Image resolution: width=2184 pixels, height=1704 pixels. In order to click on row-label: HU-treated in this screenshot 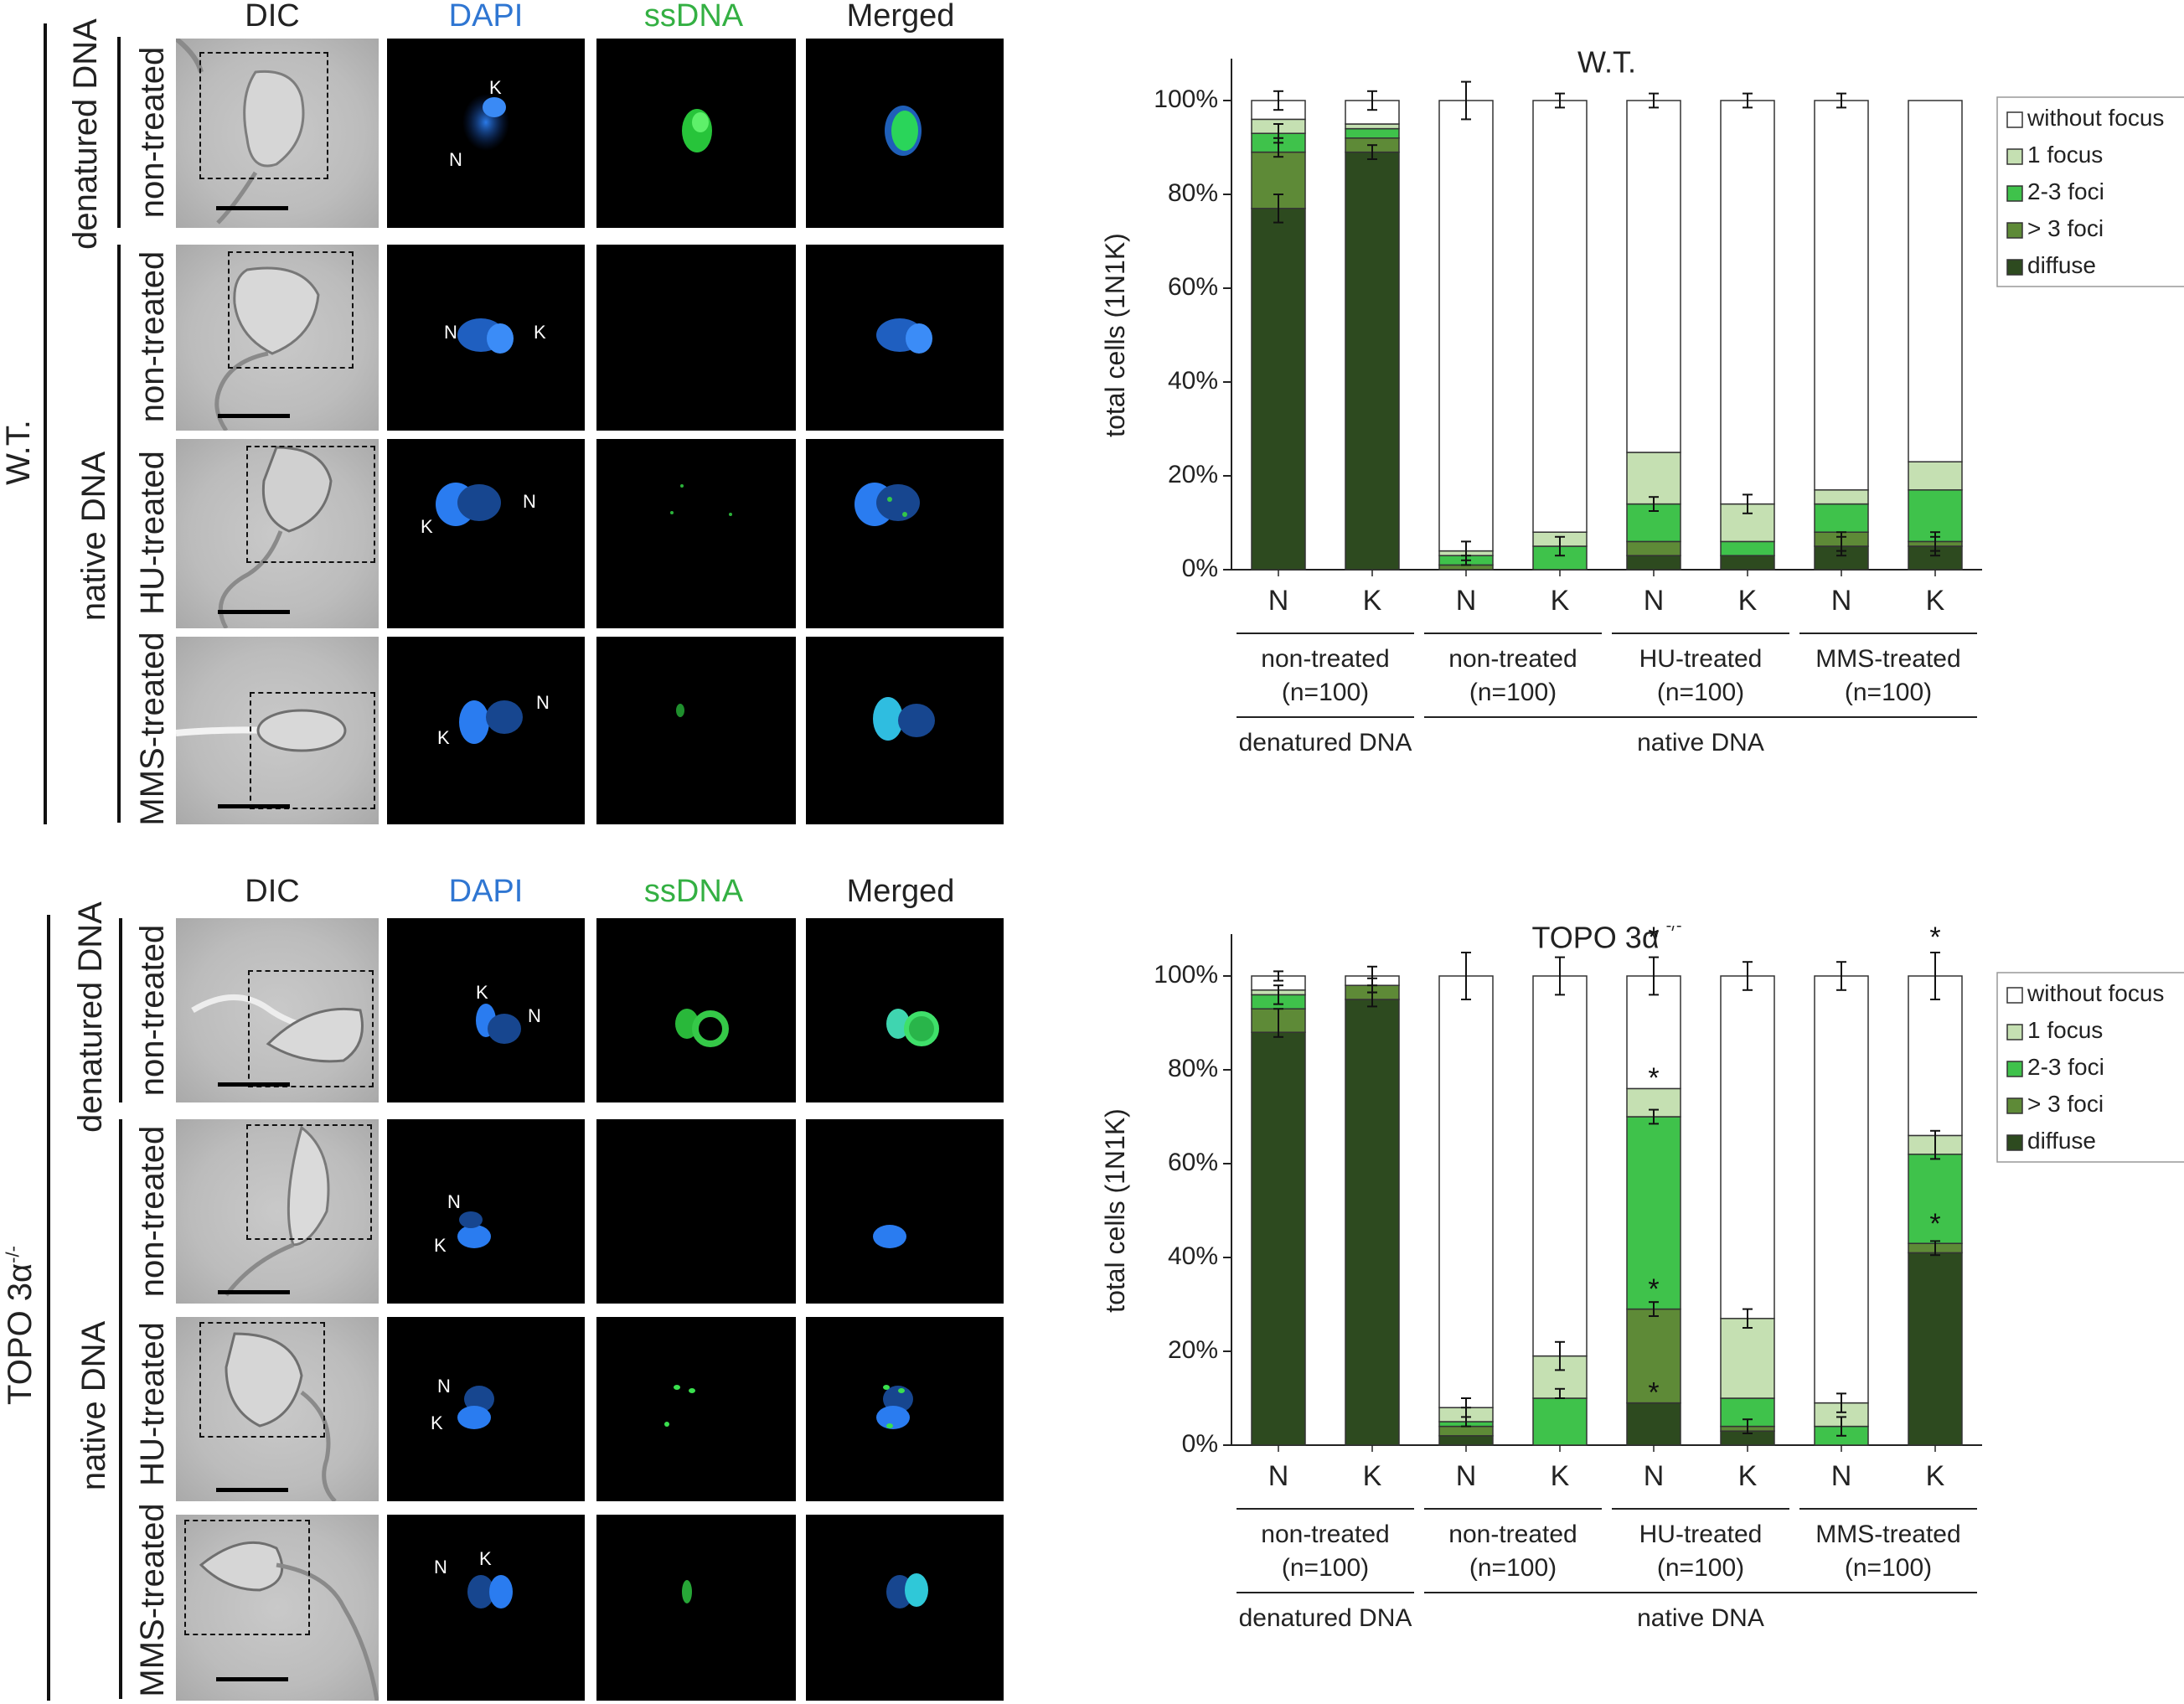, I will do `click(152, 533)`.